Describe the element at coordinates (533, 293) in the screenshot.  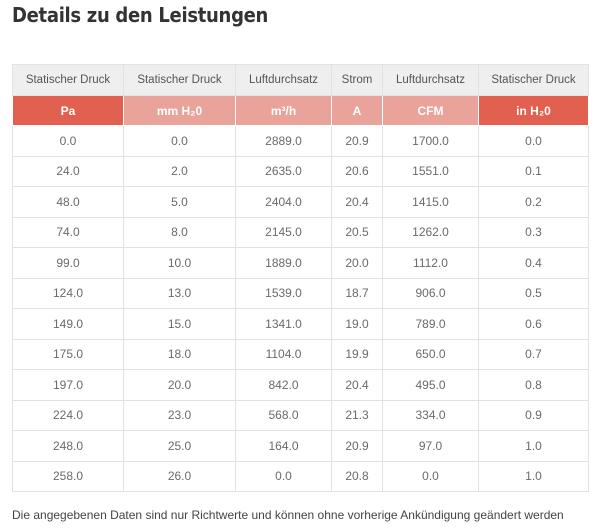
I see `cell-in-h2o: 0.5` at that location.